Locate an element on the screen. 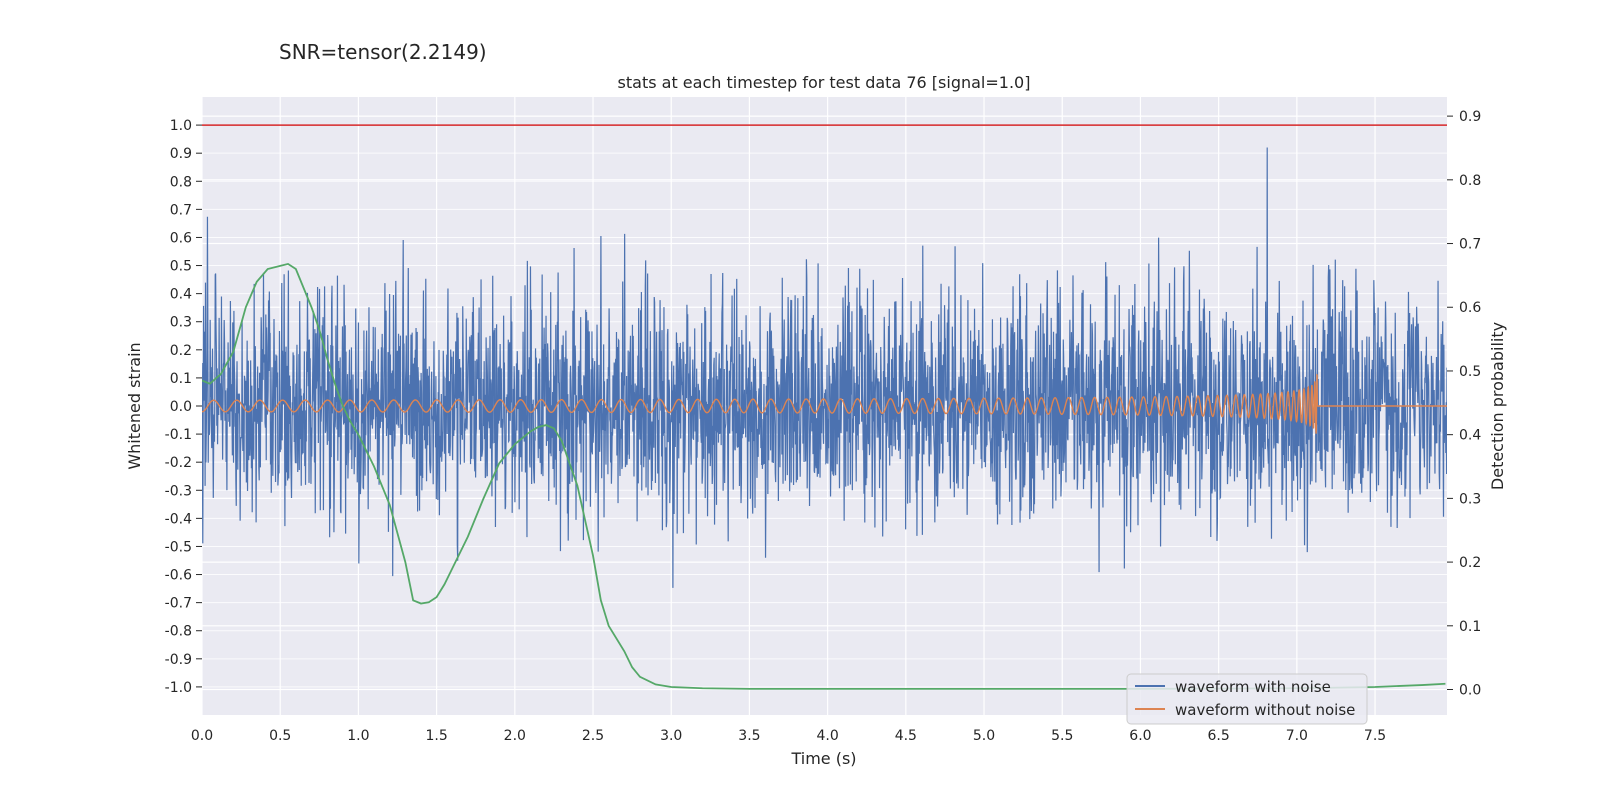 The image size is (1600, 800). y-tick-label: 0.9 is located at coordinates (181, 154).